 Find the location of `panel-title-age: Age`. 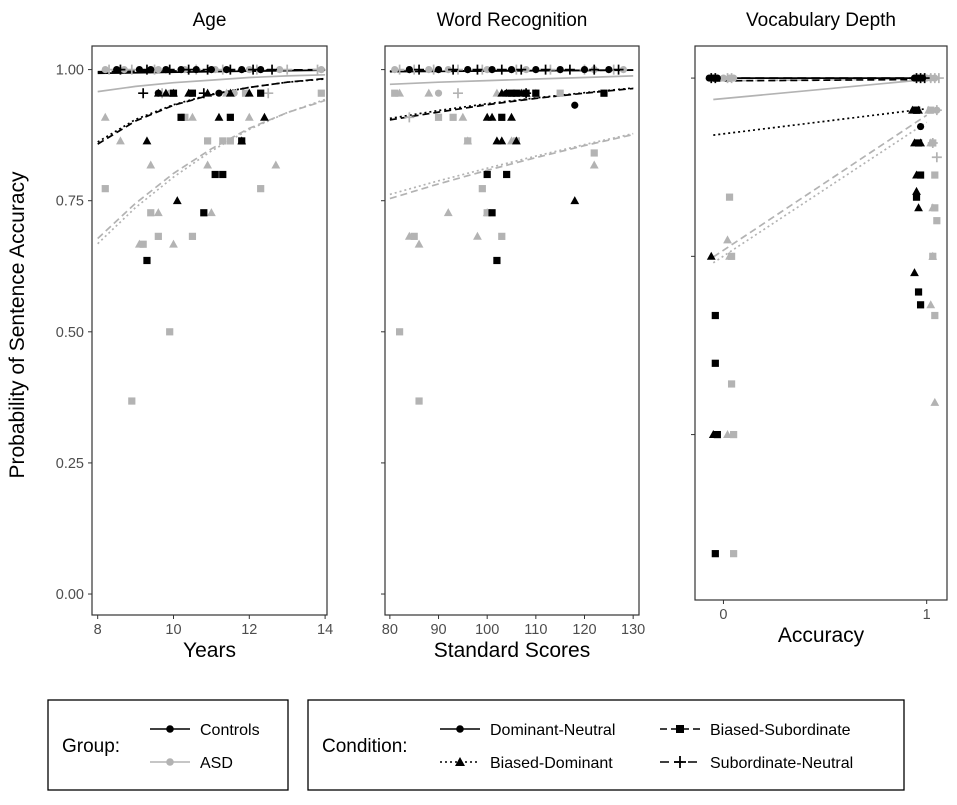

panel-title-age: Age is located at coordinates (210, 20).